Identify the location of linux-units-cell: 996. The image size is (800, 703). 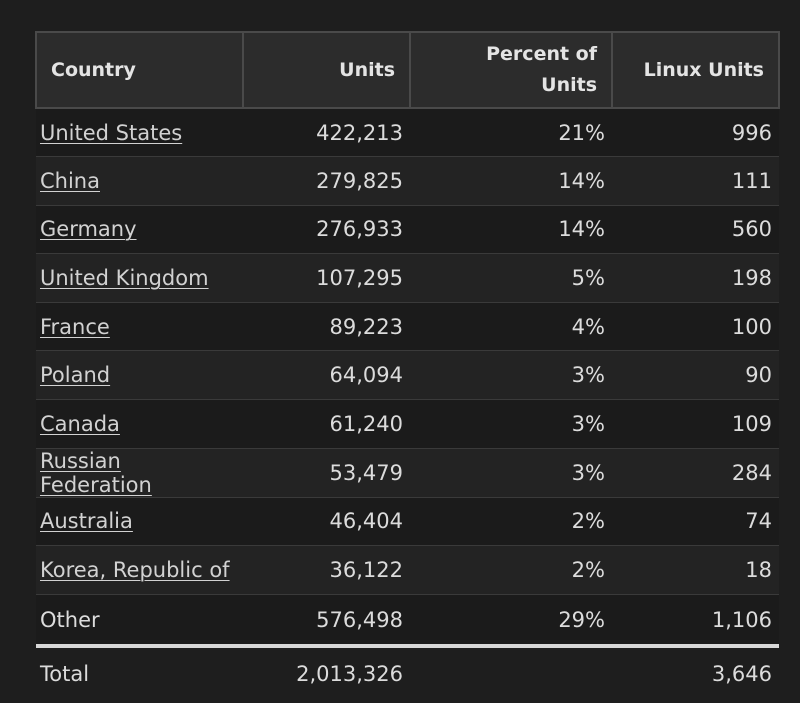
(695, 133).